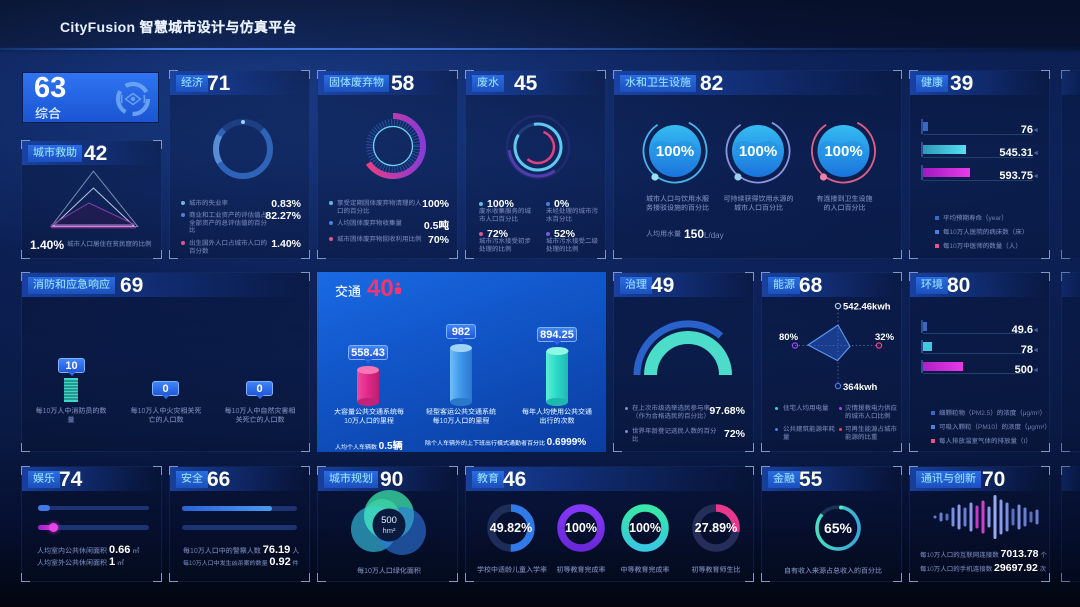  What do you see at coordinates (389, 520) in the screenshot?
I see `svg-text: 500` at bounding box center [389, 520].